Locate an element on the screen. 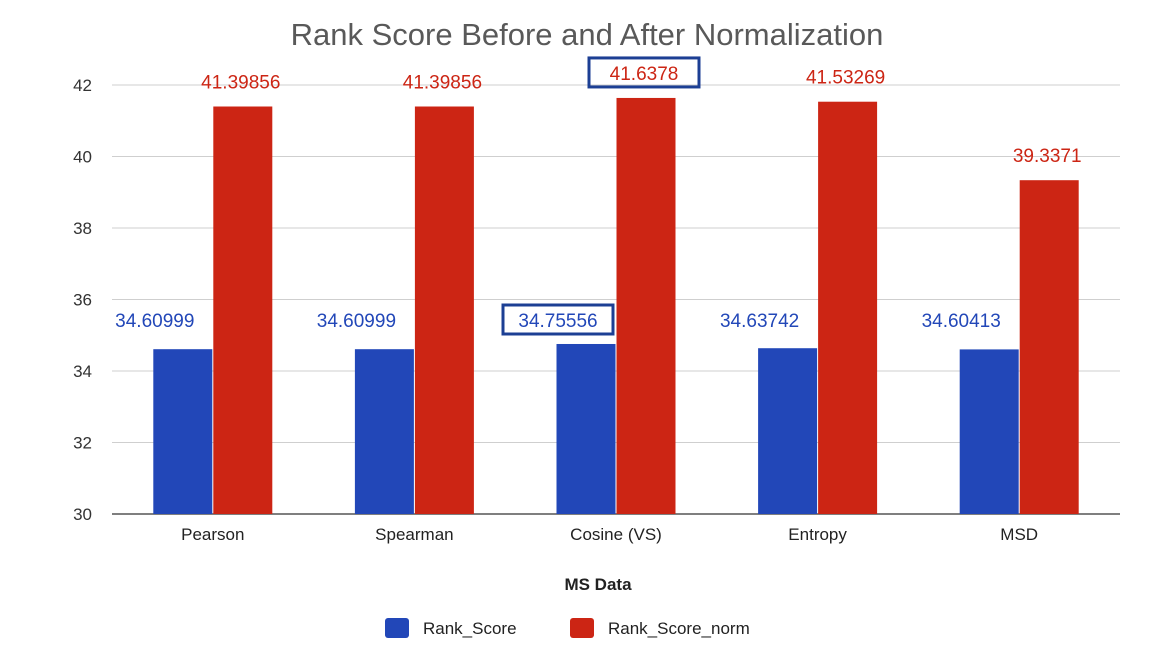  legend-label: Rank_Score_norm is located at coordinates (679, 628).